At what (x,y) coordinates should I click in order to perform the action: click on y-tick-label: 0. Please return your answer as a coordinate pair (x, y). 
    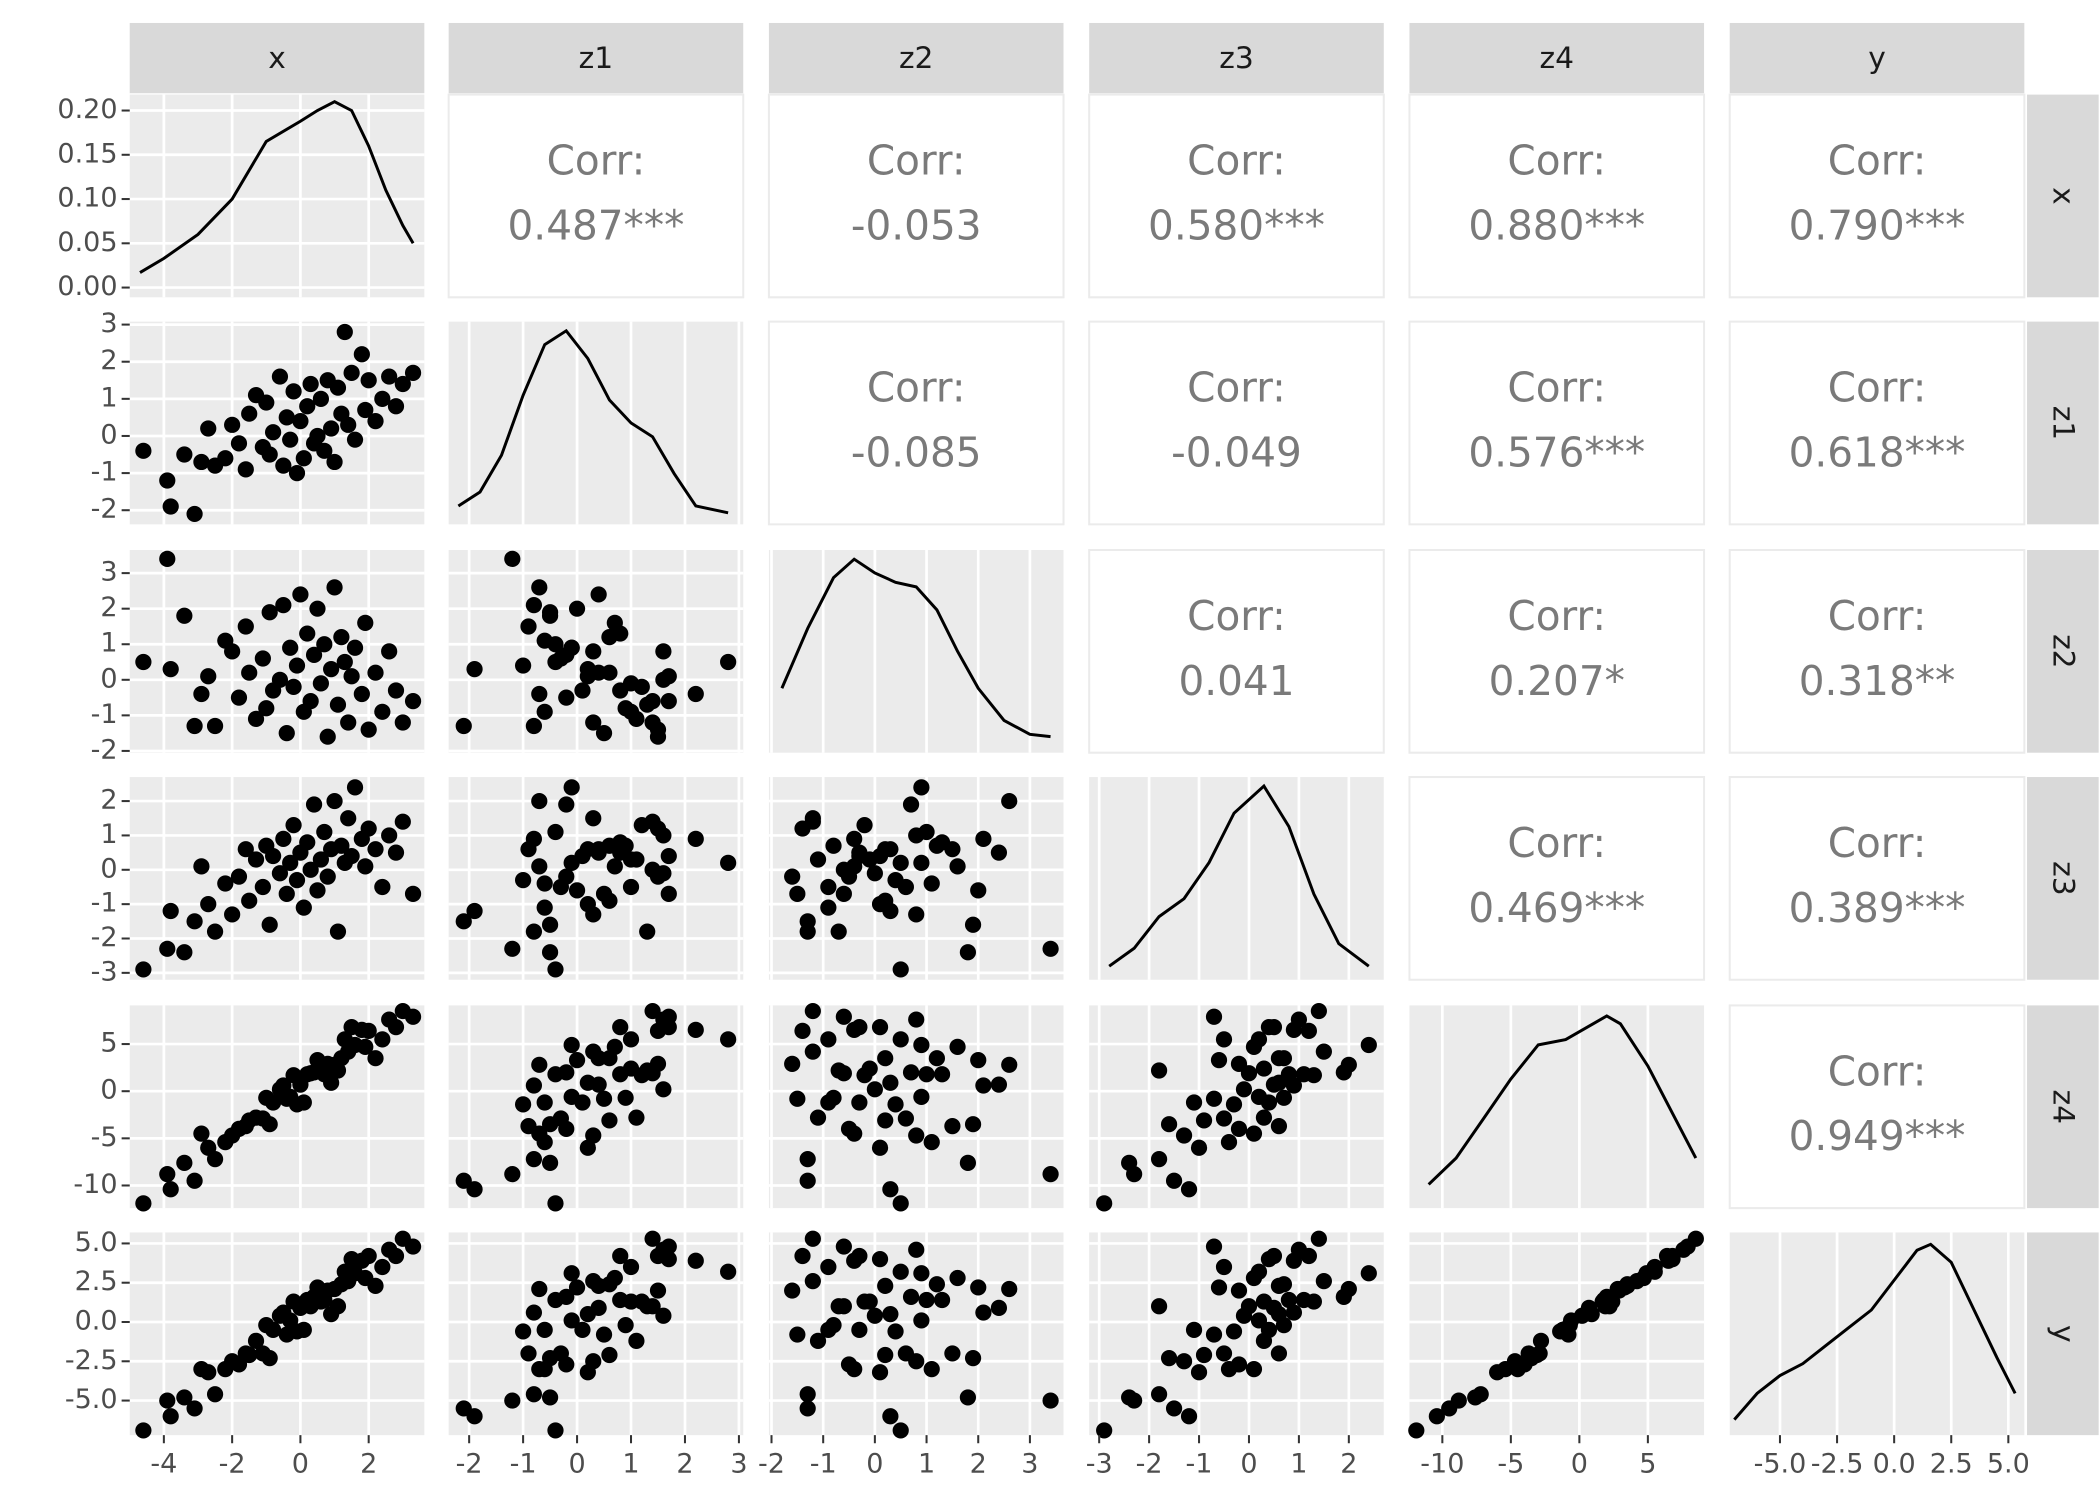
    Looking at the image, I should click on (108, 868).